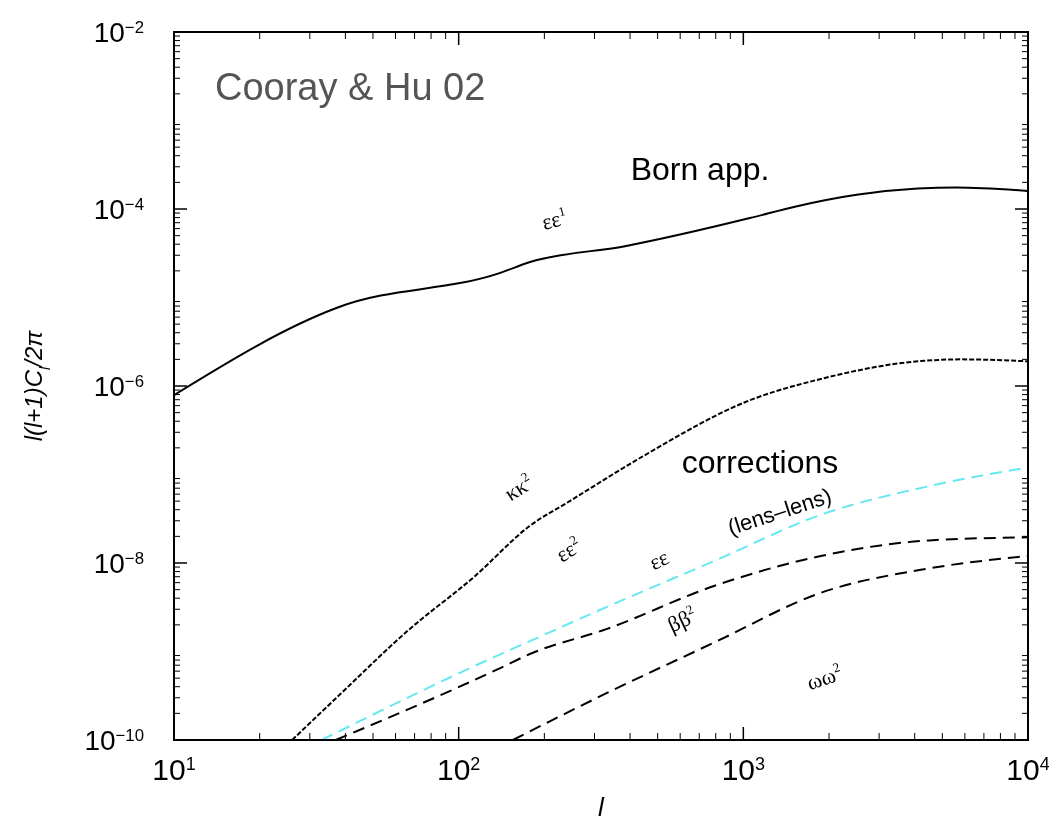 The image size is (1057, 826). I want to click on x-tick-label: 10$^{2}$, so click(458, 769).